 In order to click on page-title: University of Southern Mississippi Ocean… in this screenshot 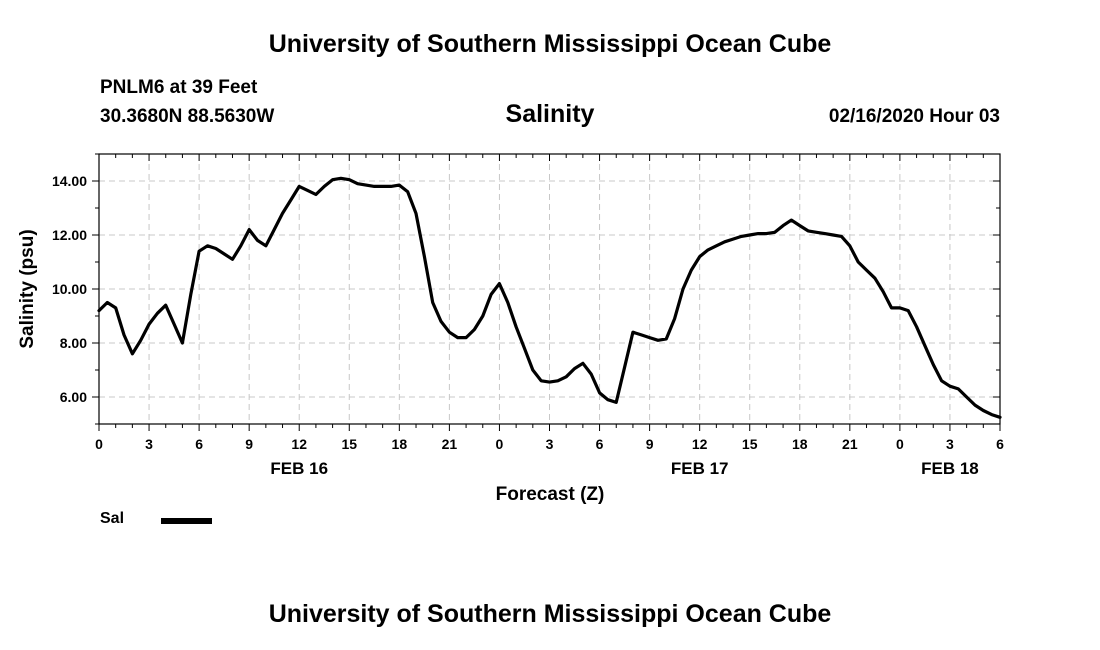, I will do `click(550, 44)`.